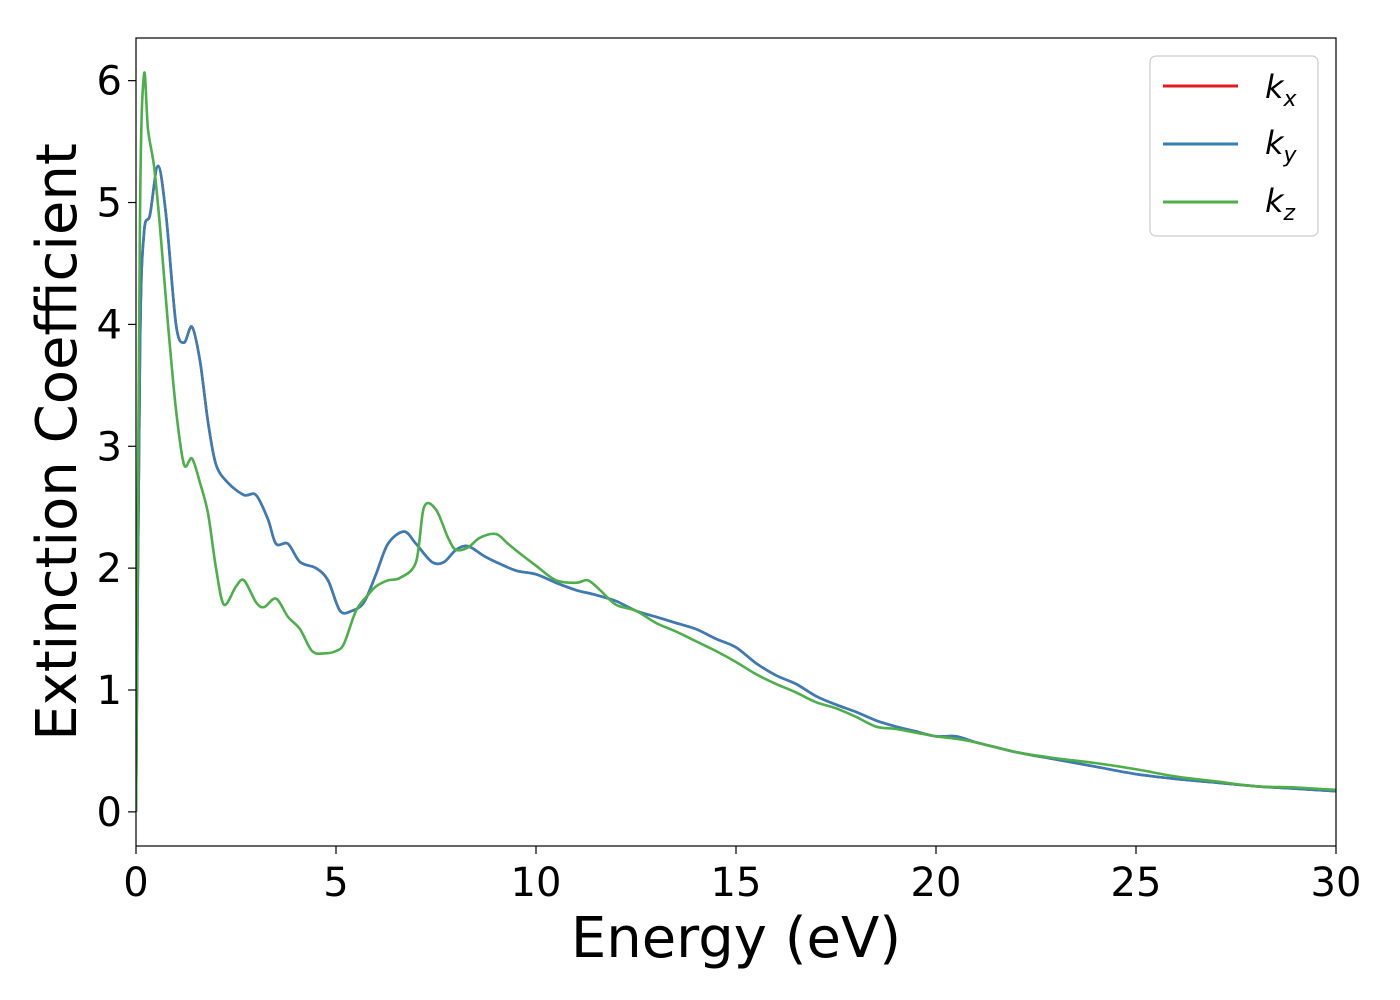 The width and height of the screenshot is (1400, 1000). I want to click on legend-label-kz: kz, so click(1280, 204).